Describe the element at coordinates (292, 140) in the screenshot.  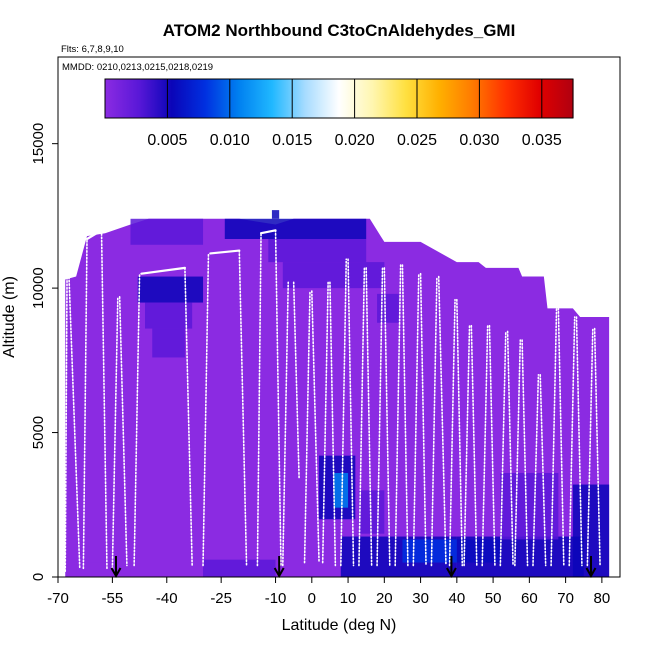
I see `colorbar-tick-label: 0.015` at that location.